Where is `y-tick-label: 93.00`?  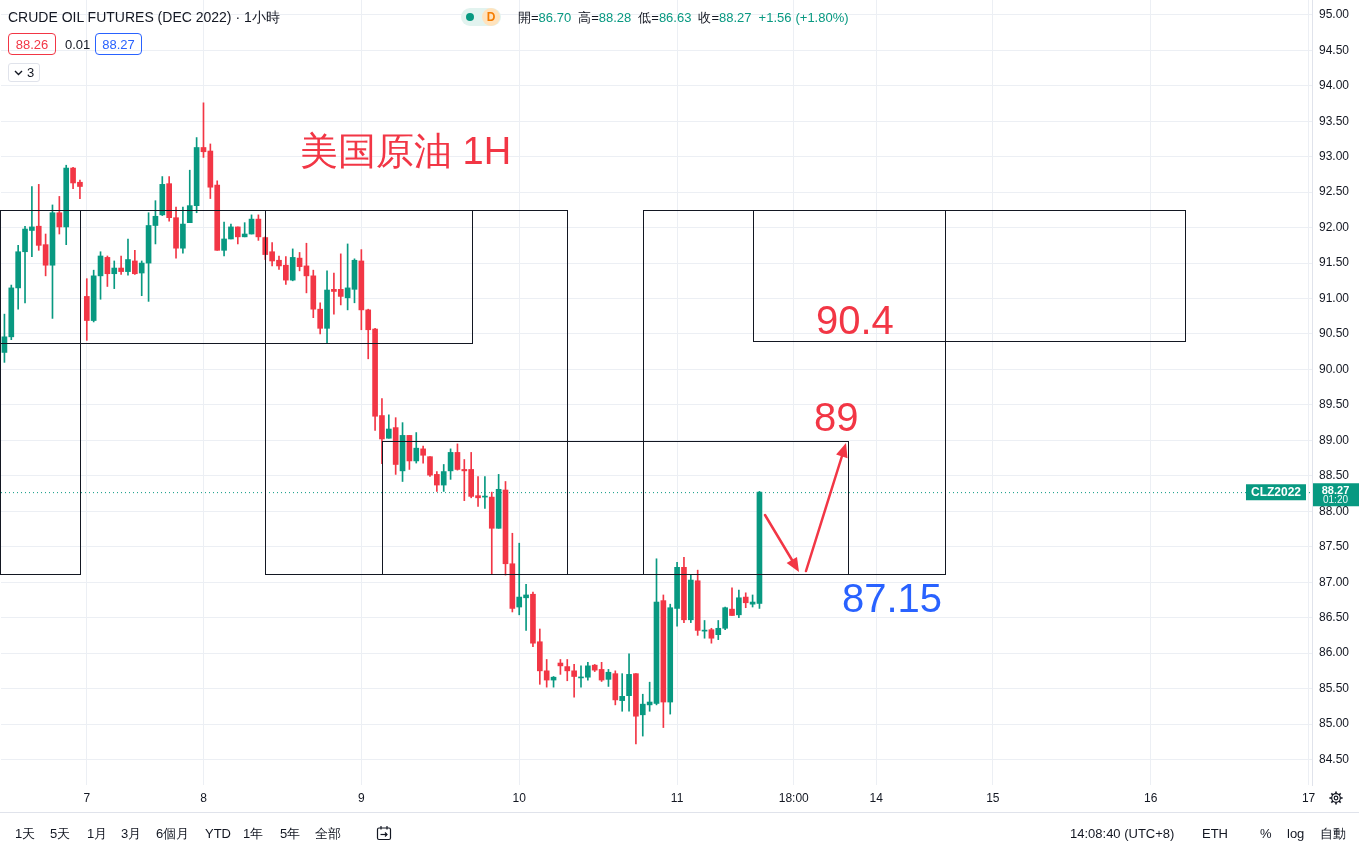
y-tick-label: 93.00 is located at coordinates (1334, 156).